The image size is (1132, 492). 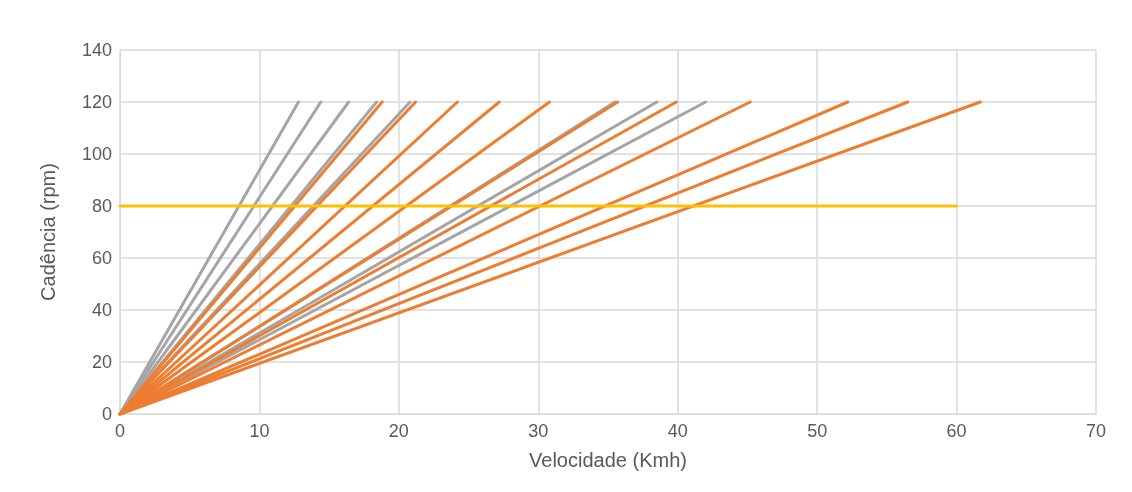 What do you see at coordinates (956, 431) in the screenshot?
I see `x-tick-label: 60` at bounding box center [956, 431].